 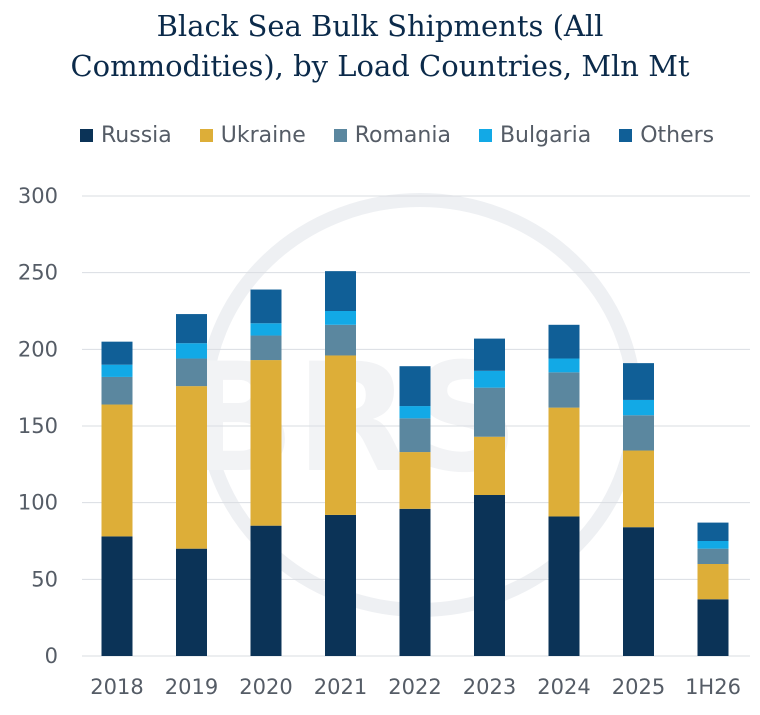 I want to click on chart-legend: Russia Ukraine Romania Bulgaria Others, so click(x=411, y=135).